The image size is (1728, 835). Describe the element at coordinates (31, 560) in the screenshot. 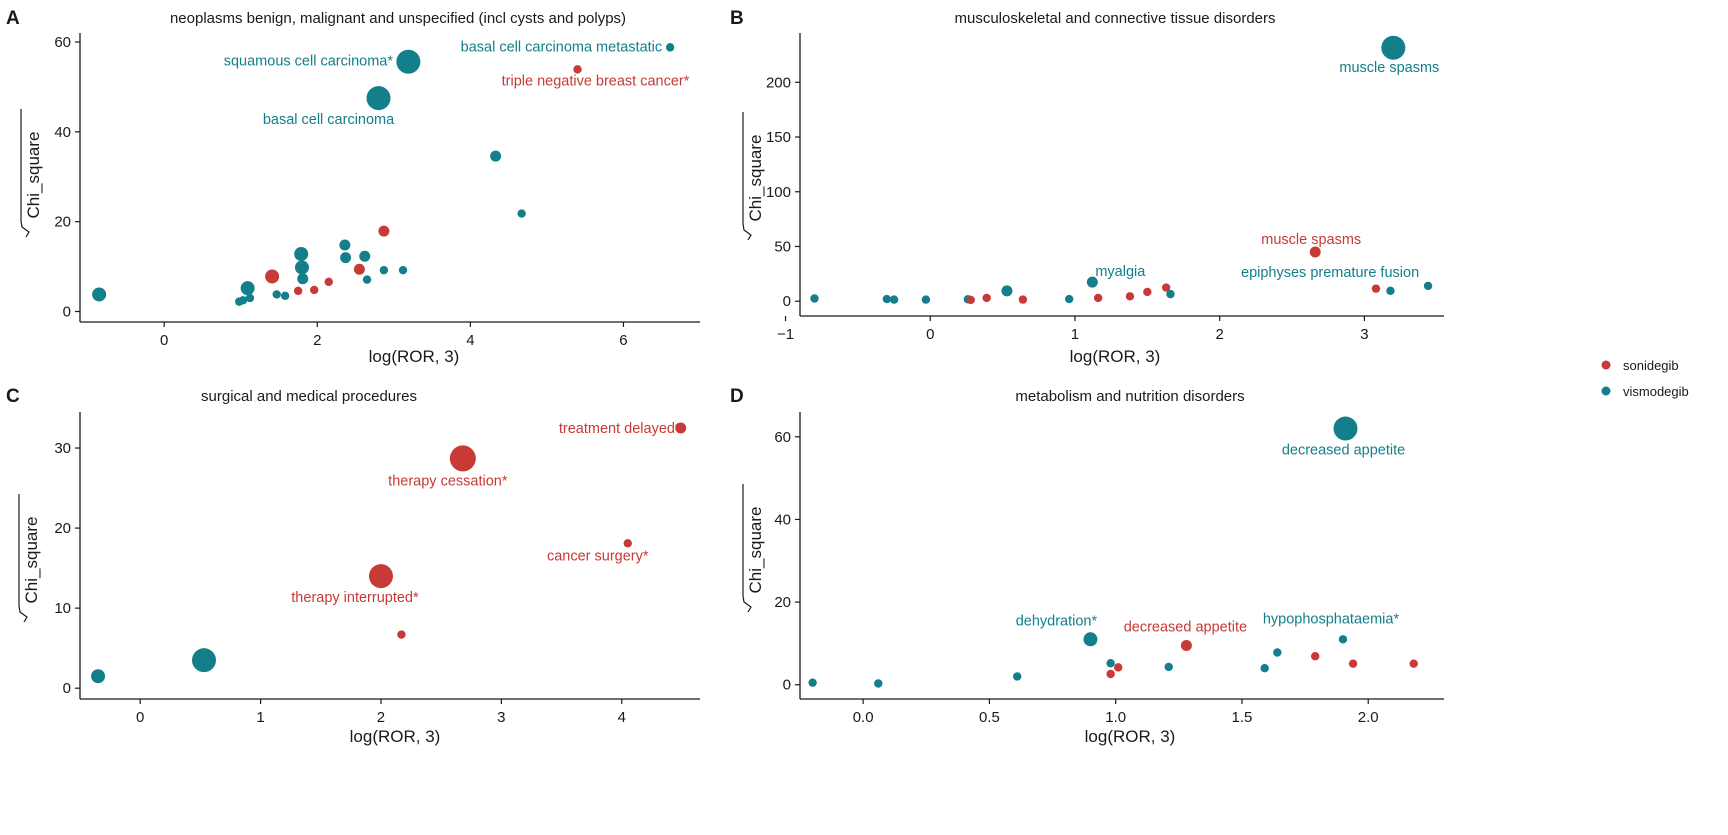

I see `y-axis-title-text-c: Chi_square` at that location.